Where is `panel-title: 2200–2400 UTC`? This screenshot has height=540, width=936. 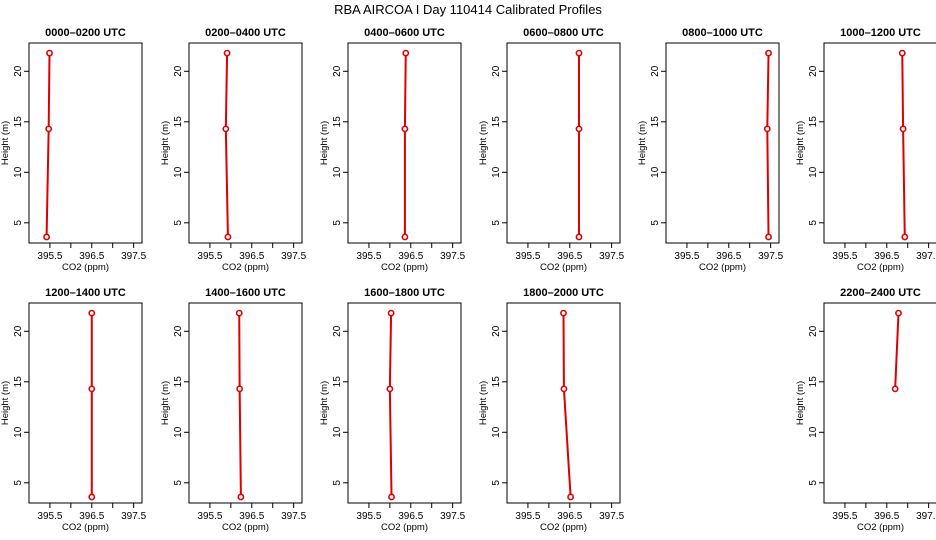
panel-title: 2200–2400 UTC is located at coordinates (880, 293).